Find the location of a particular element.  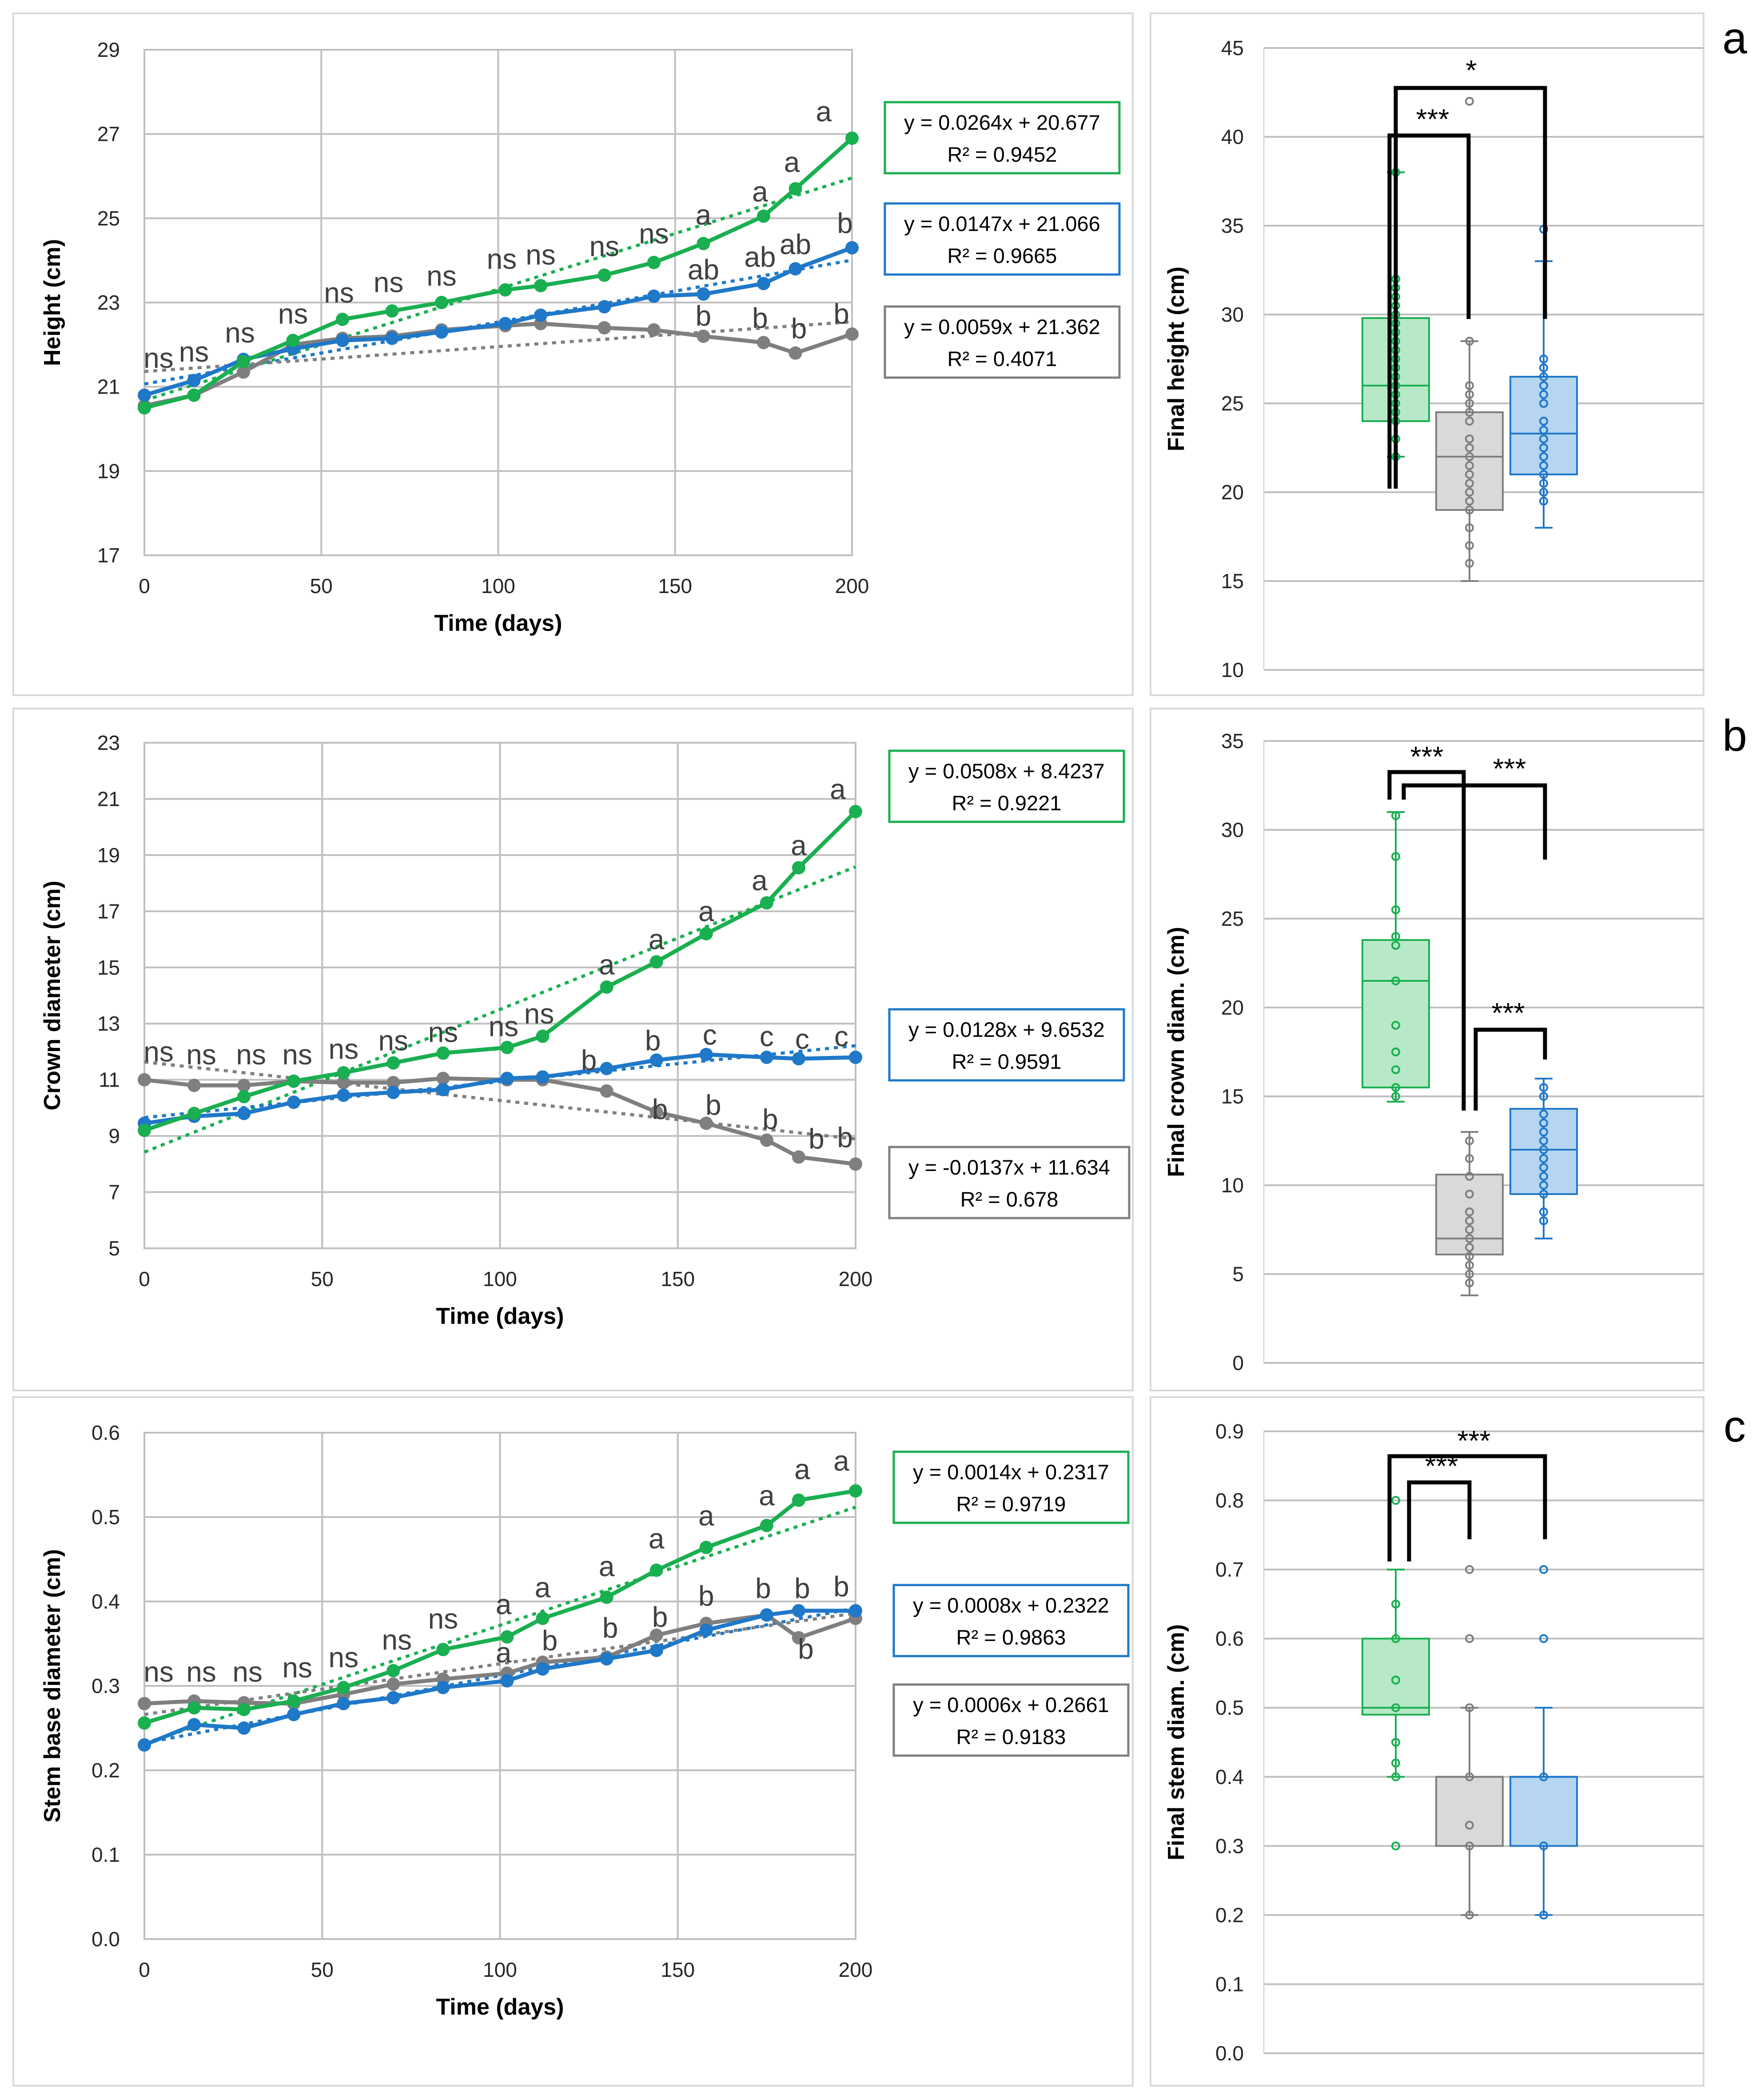

r-squared: R² = 0.9452 is located at coordinates (1002, 154).